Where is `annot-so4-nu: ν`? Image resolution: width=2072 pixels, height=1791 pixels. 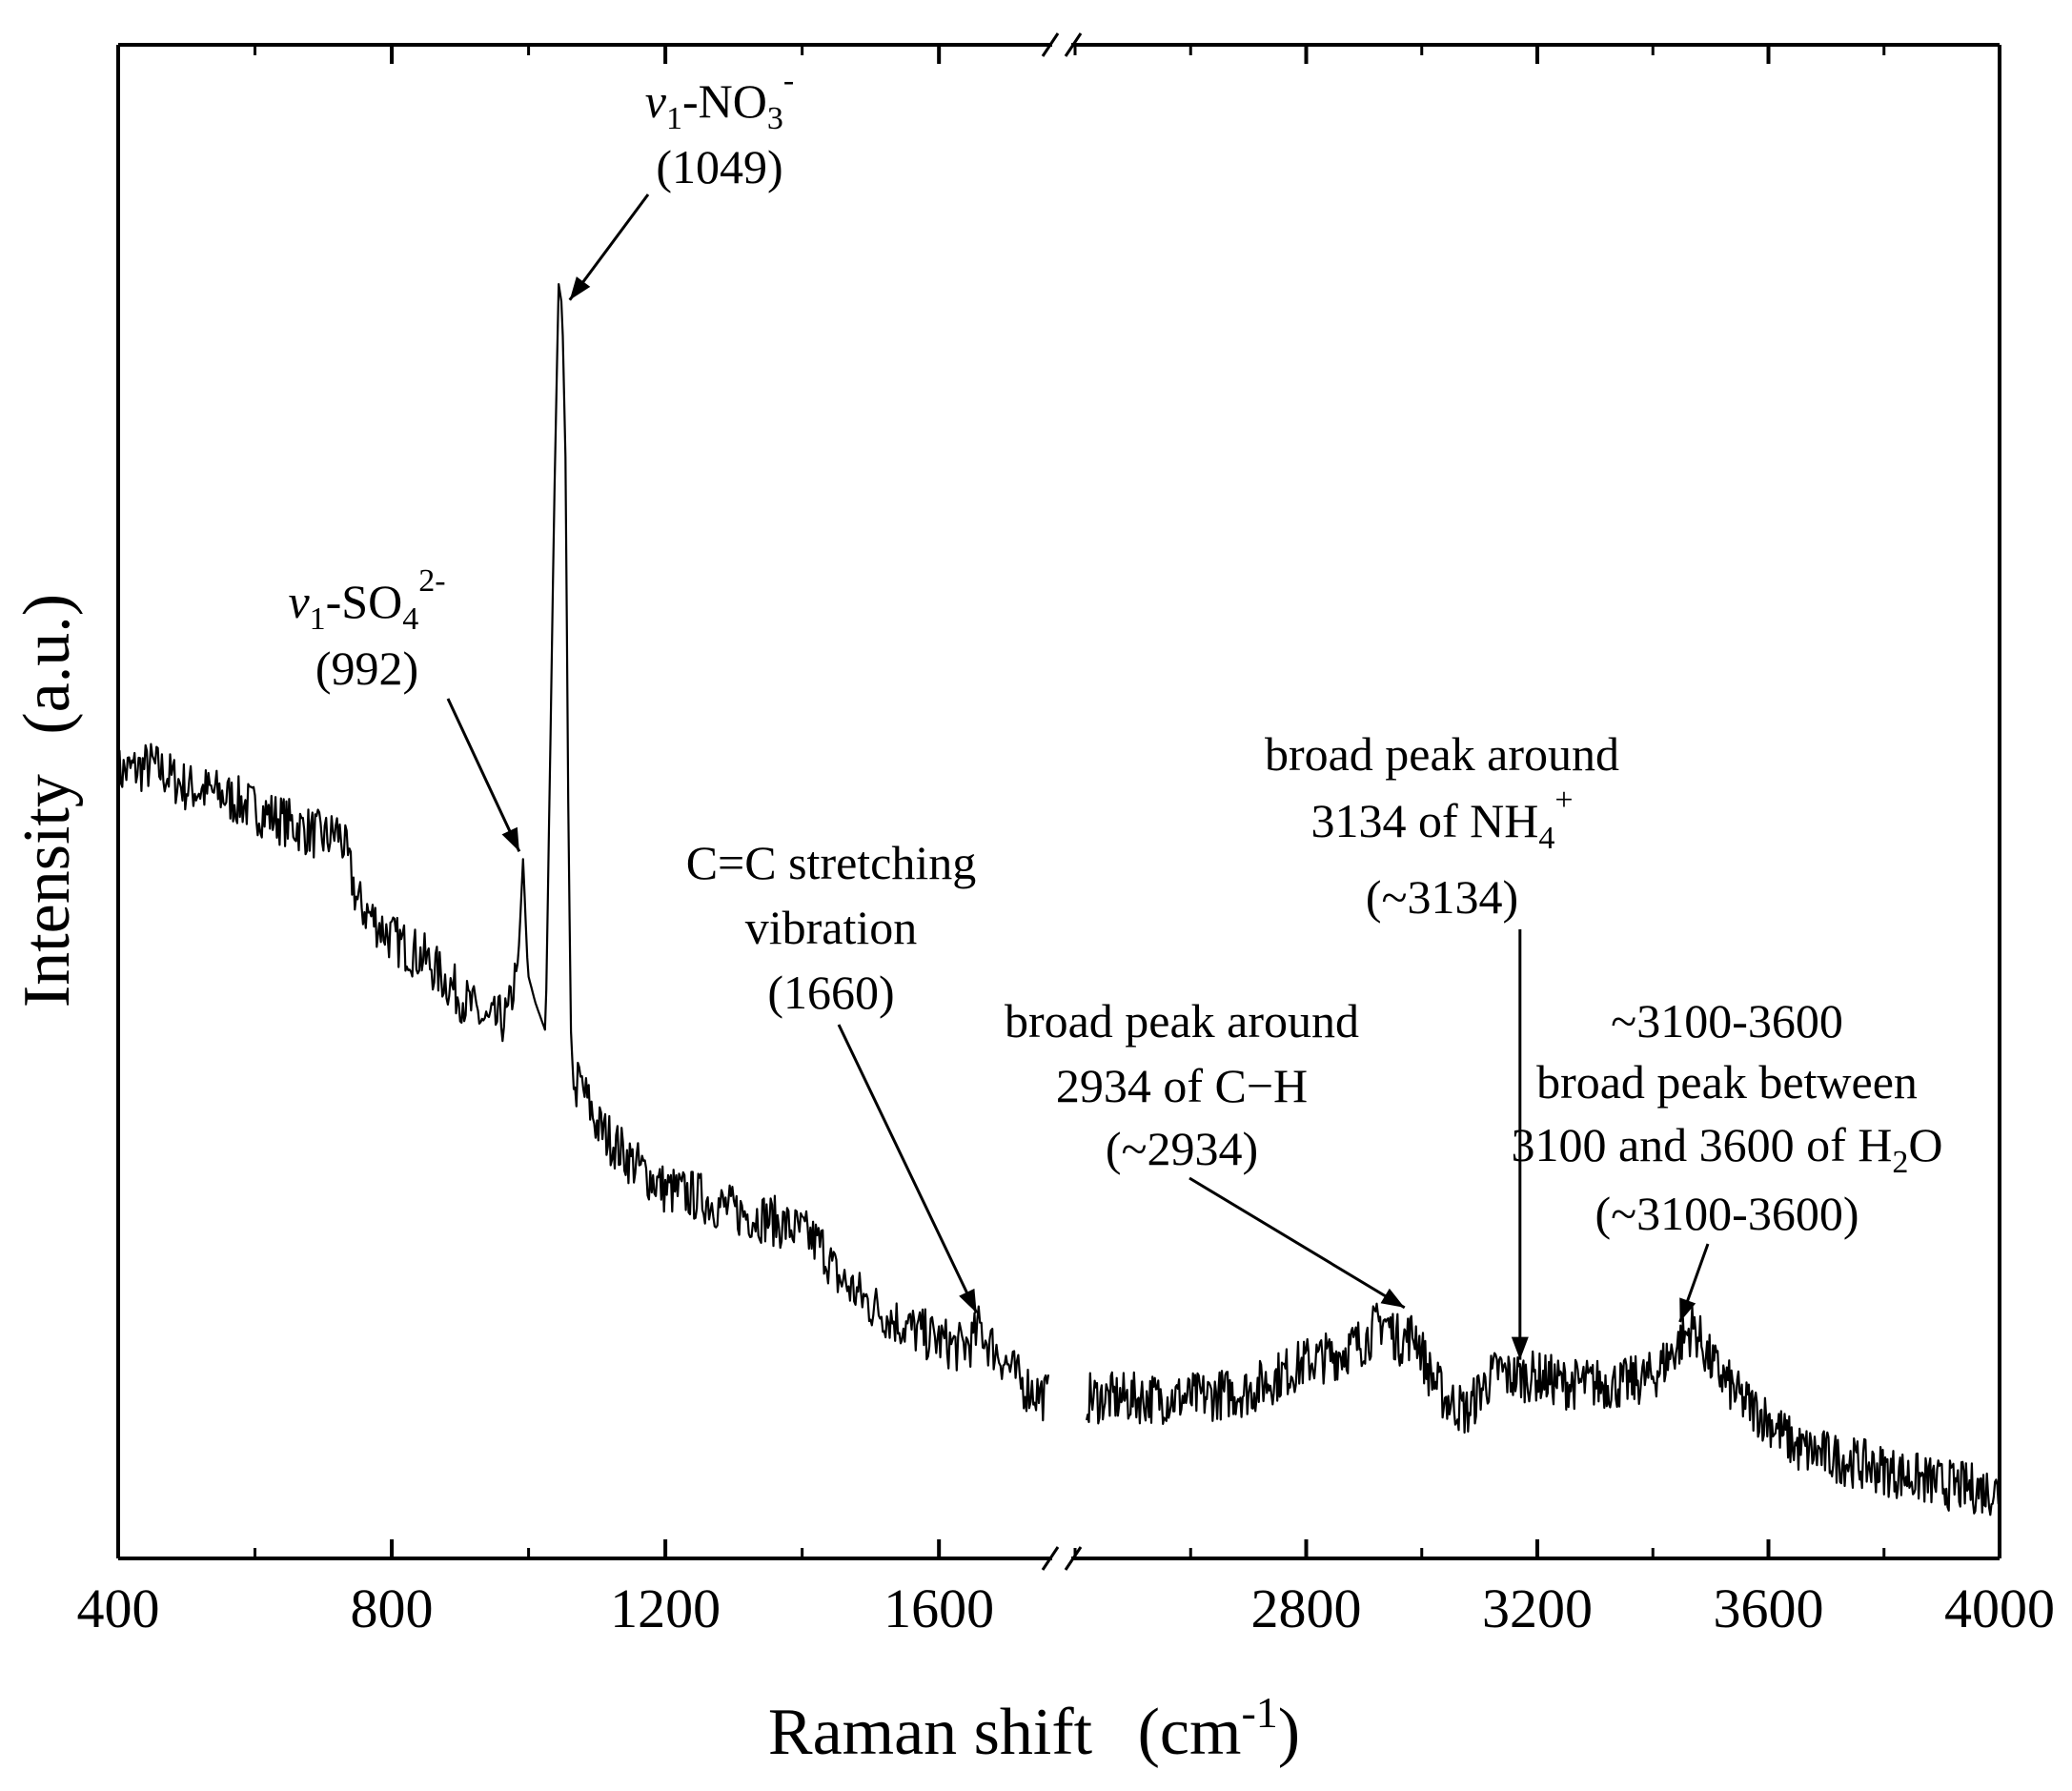
annot-so4-nu: ν is located at coordinates (299, 601).